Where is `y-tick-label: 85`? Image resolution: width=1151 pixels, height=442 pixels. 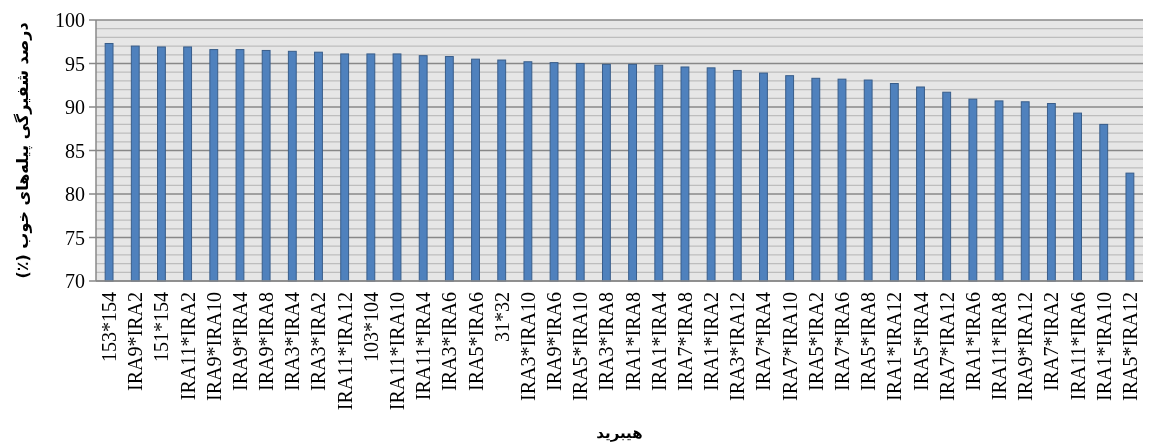 y-tick-label: 85 is located at coordinates (75, 150).